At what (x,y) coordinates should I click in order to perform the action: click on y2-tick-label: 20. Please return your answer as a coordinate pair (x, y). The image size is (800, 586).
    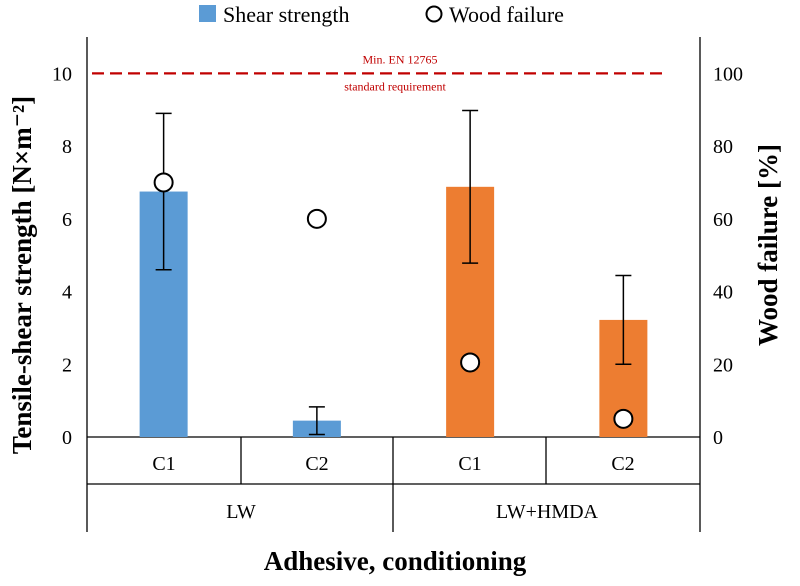
    Looking at the image, I should click on (723, 365).